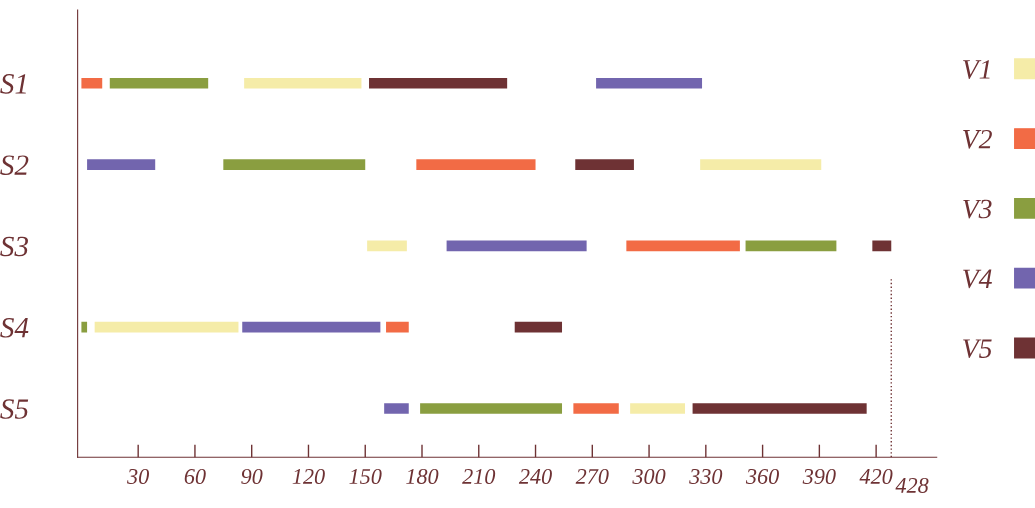  Describe the element at coordinates (977, 349) in the screenshot. I see `legend-label: V5` at that location.